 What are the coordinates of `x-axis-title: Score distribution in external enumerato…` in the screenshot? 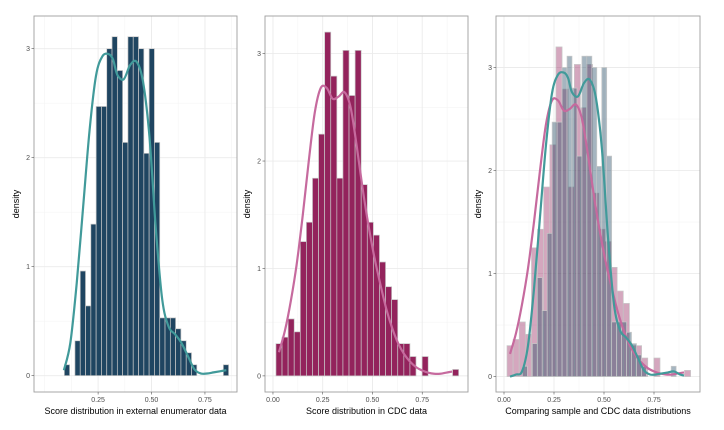 It's located at (135, 411).